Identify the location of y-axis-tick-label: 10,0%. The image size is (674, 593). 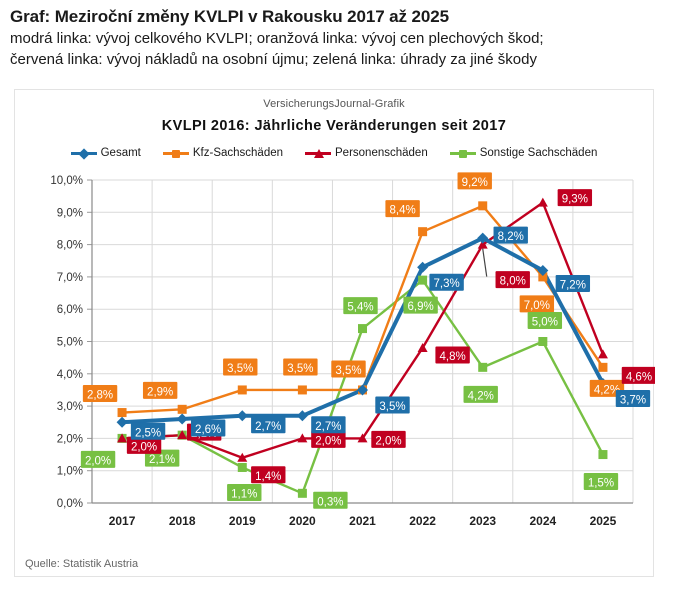
(66, 181).